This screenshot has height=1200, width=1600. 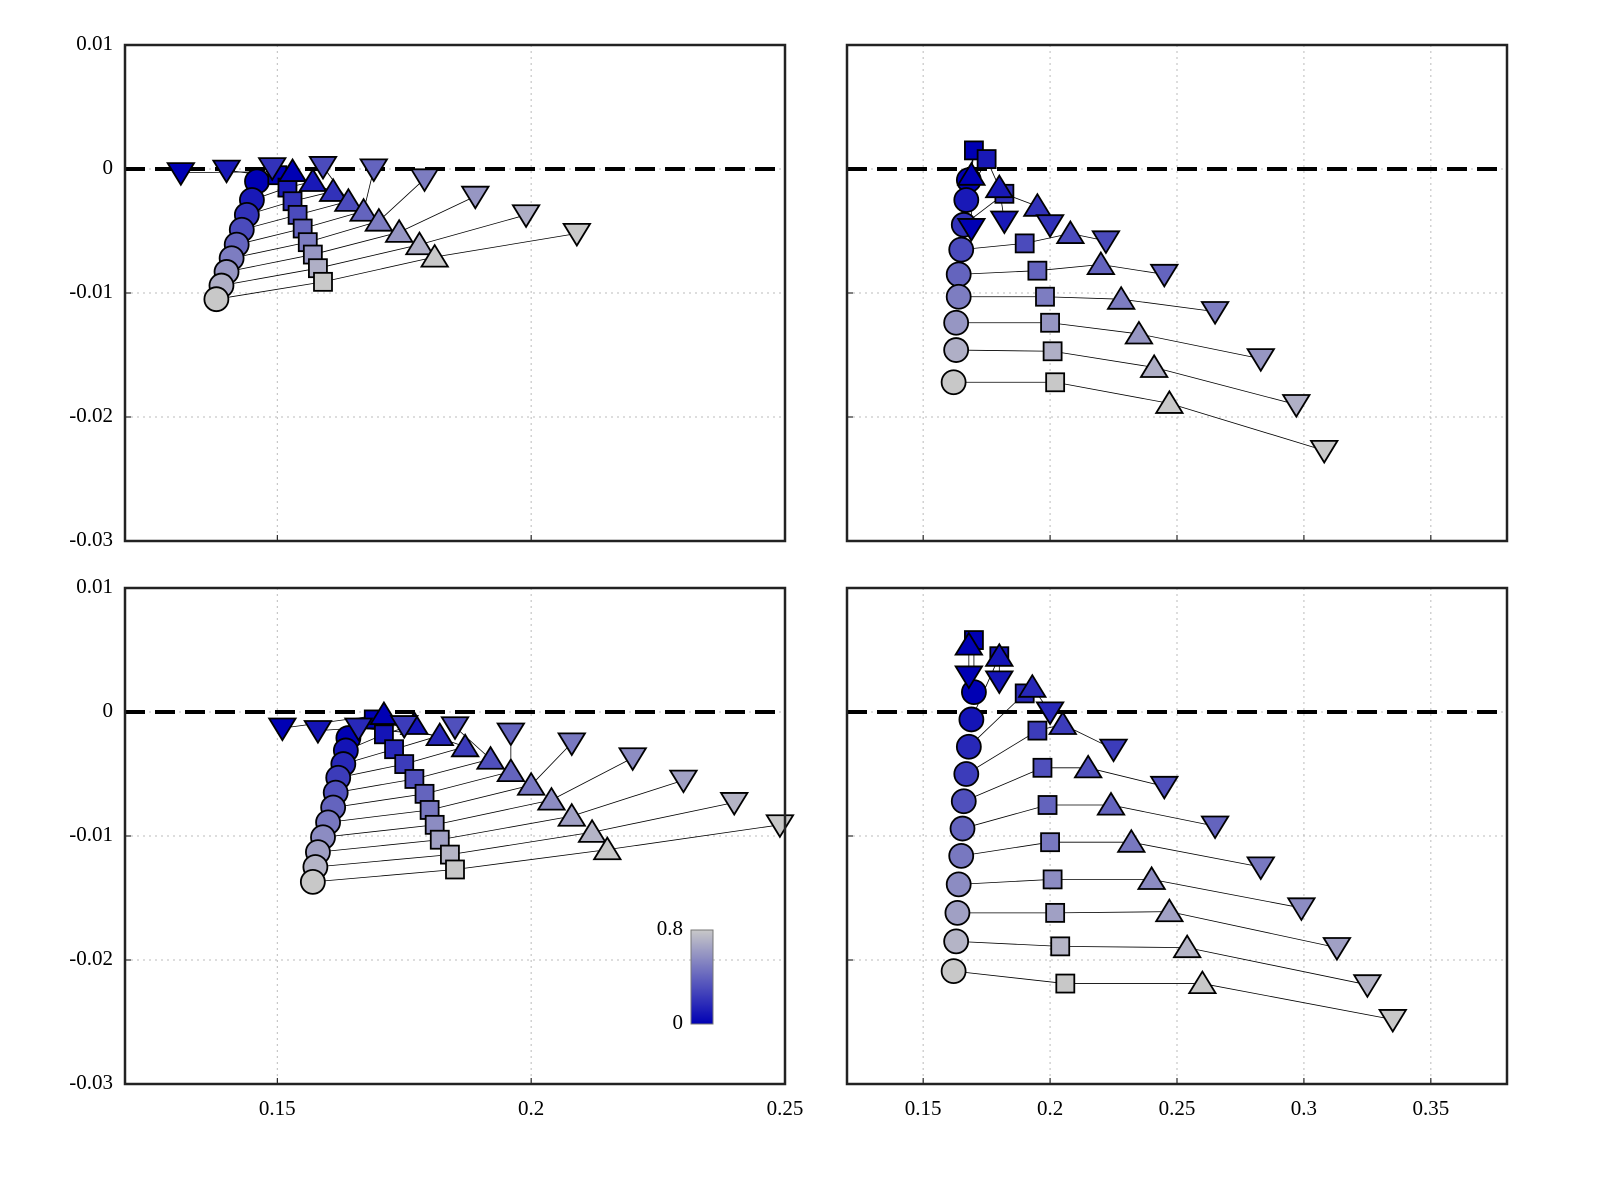 I want to click on colorbar, so click(x=702, y=977).